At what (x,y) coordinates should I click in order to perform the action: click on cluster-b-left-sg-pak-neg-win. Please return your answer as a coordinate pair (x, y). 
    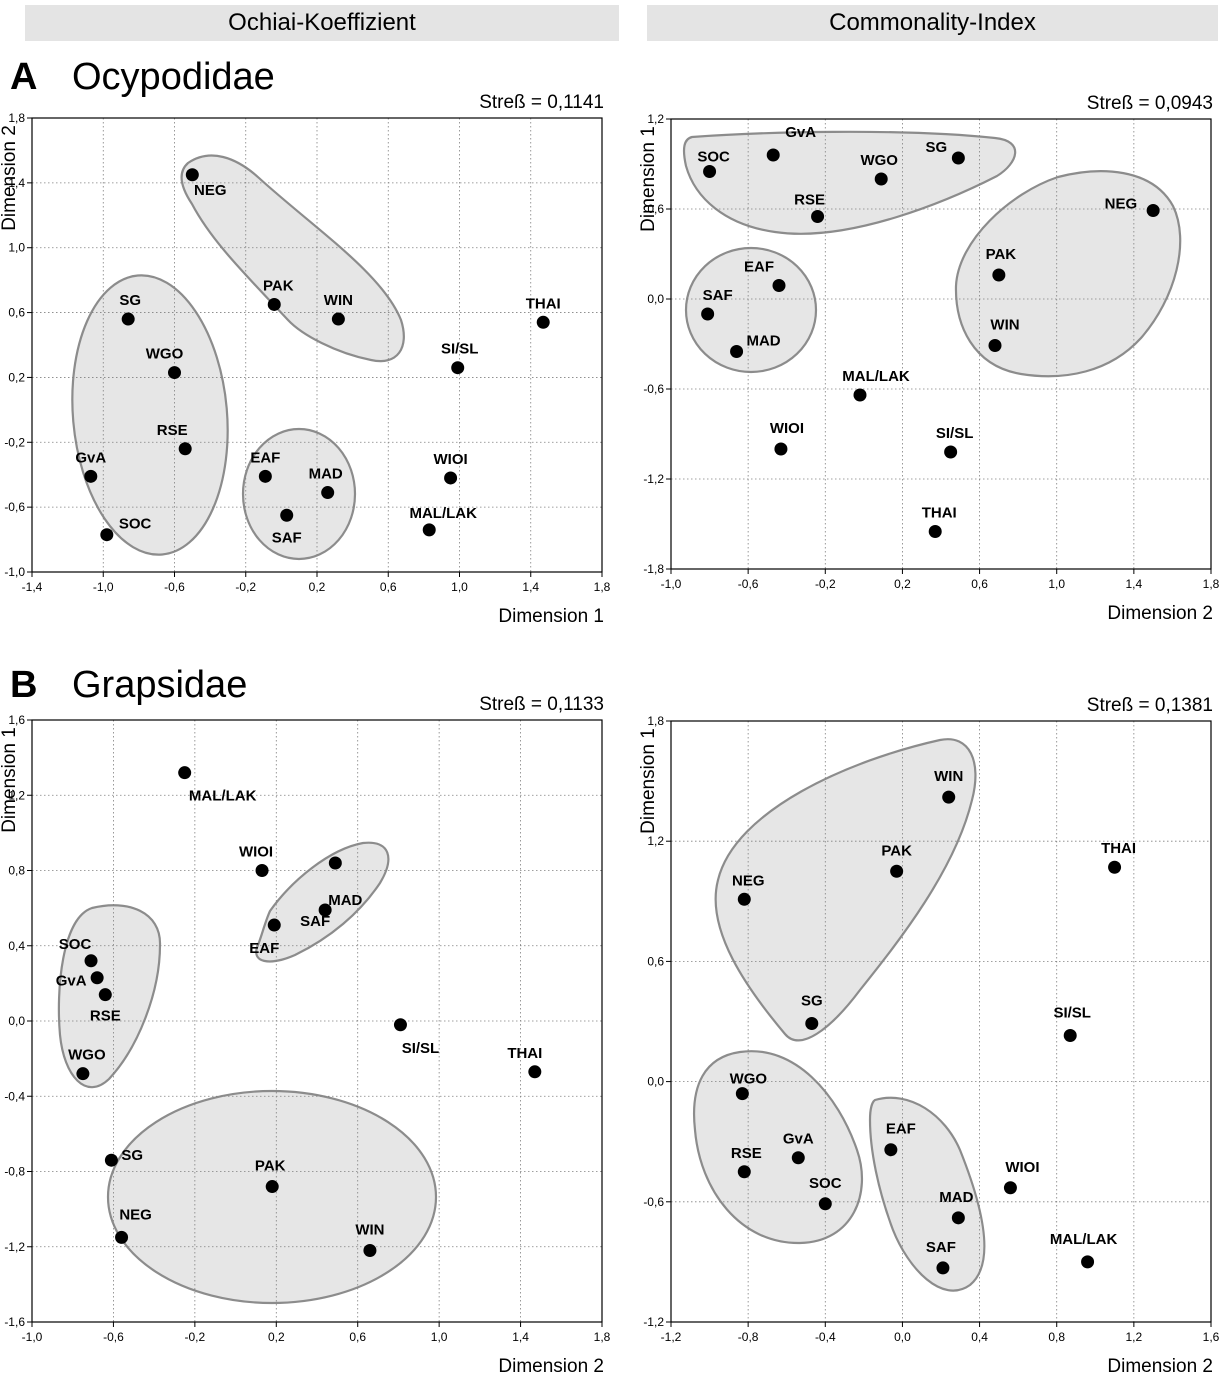
    Looking at the image, I should click on (272, 1197).